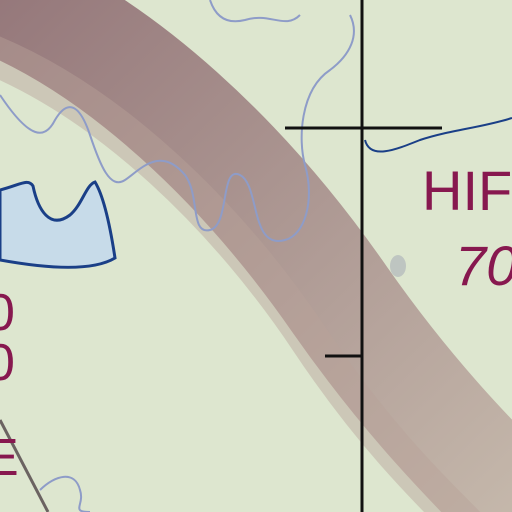  What do you see at coordinates (65, 493) in the screenshot?
I see `stream-south` at bounding box center [65, 493].